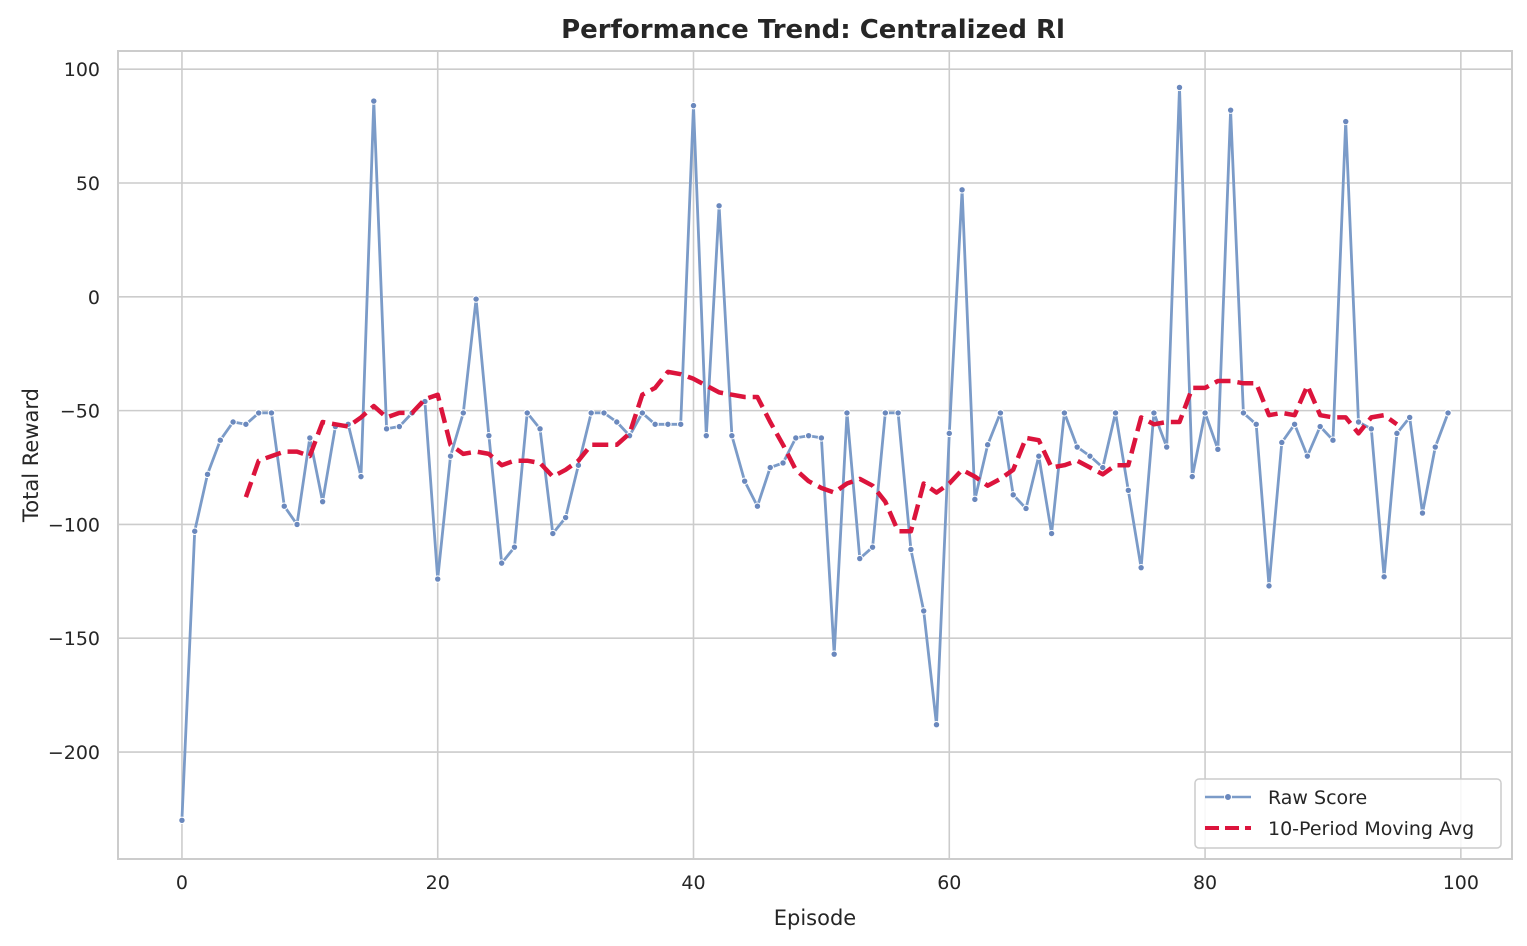 This screenshot has width=1527, height=946. What do you see at coordinates (1228, 797) in the screenshot?
I see `legend-dot-raw-score` at bounding box center [1228, 797].